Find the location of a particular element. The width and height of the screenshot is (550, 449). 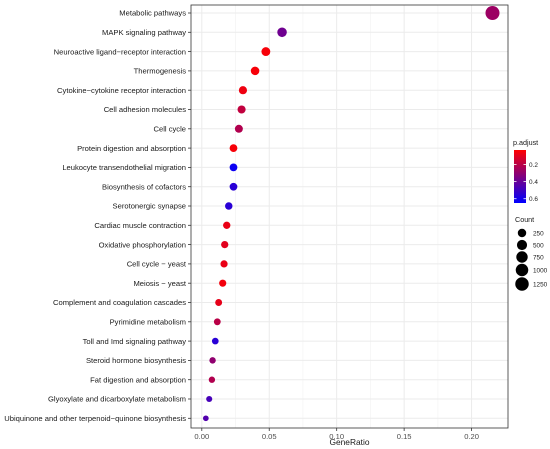

color-legend-title: p.adjust is located at coordinates (525, 142).